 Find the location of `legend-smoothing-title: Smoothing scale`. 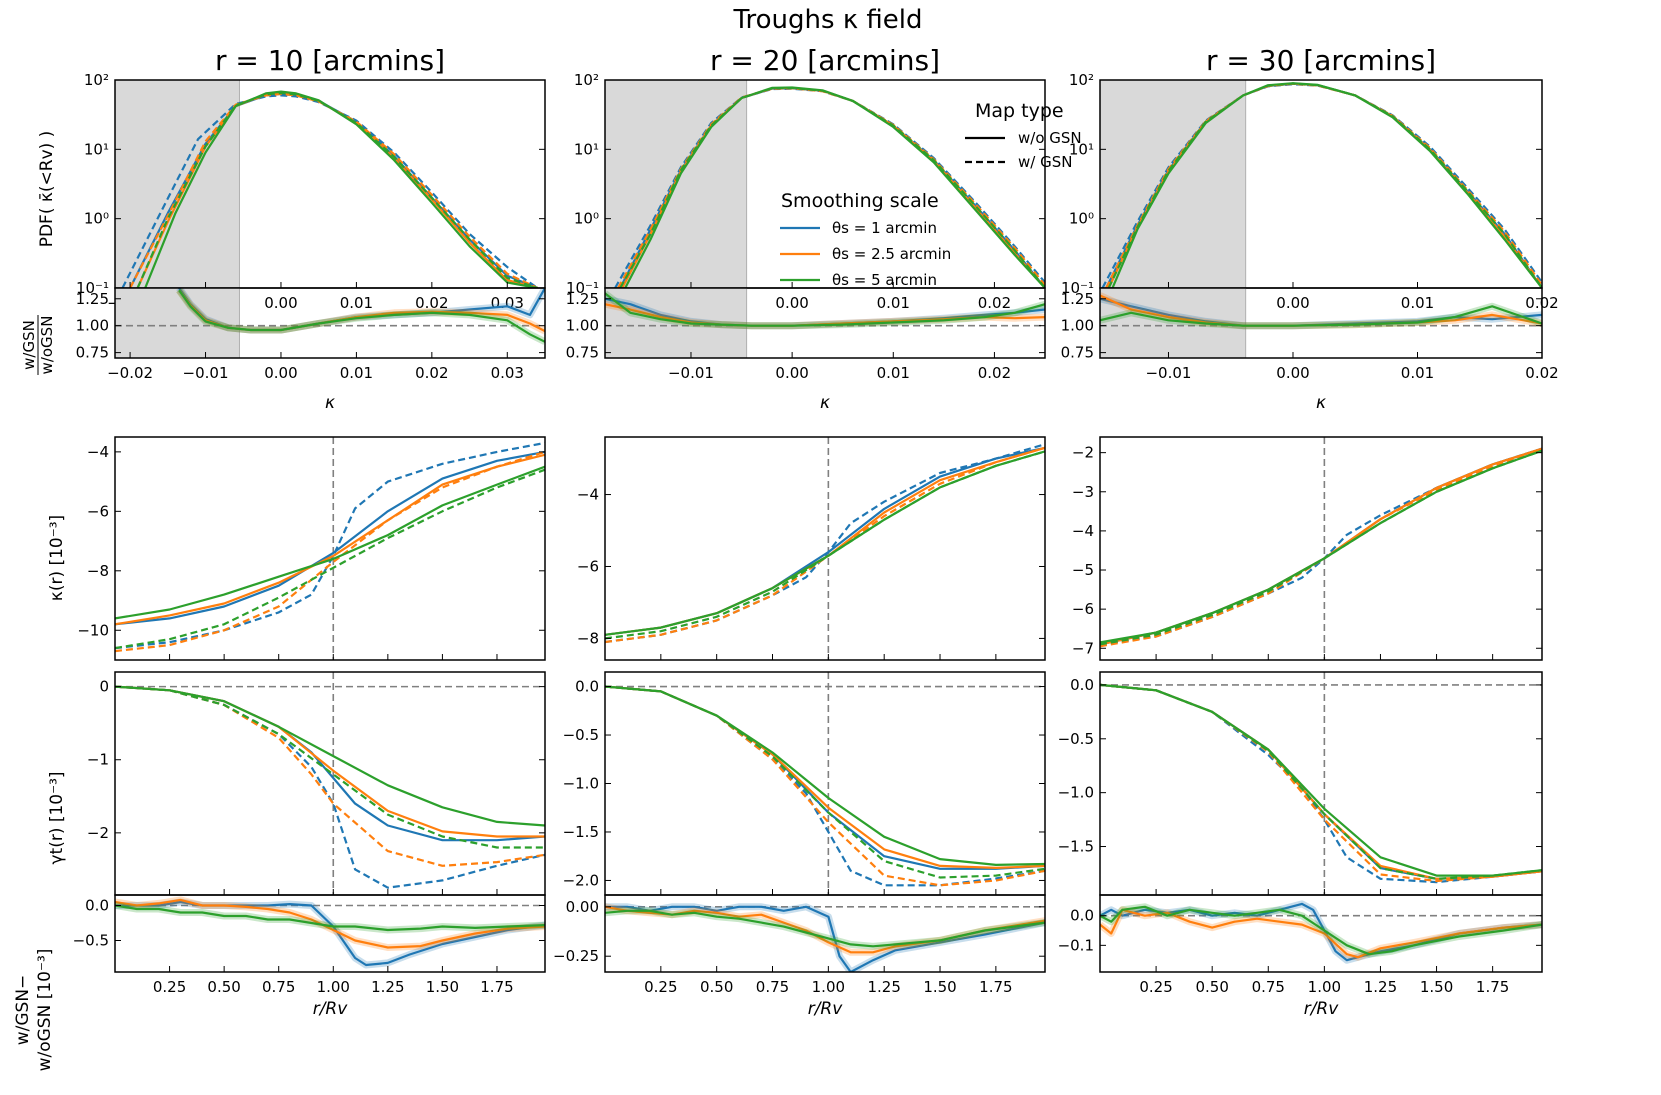

legend-smoothing-title: Smoothing scale is located at coordinates (860, 201).